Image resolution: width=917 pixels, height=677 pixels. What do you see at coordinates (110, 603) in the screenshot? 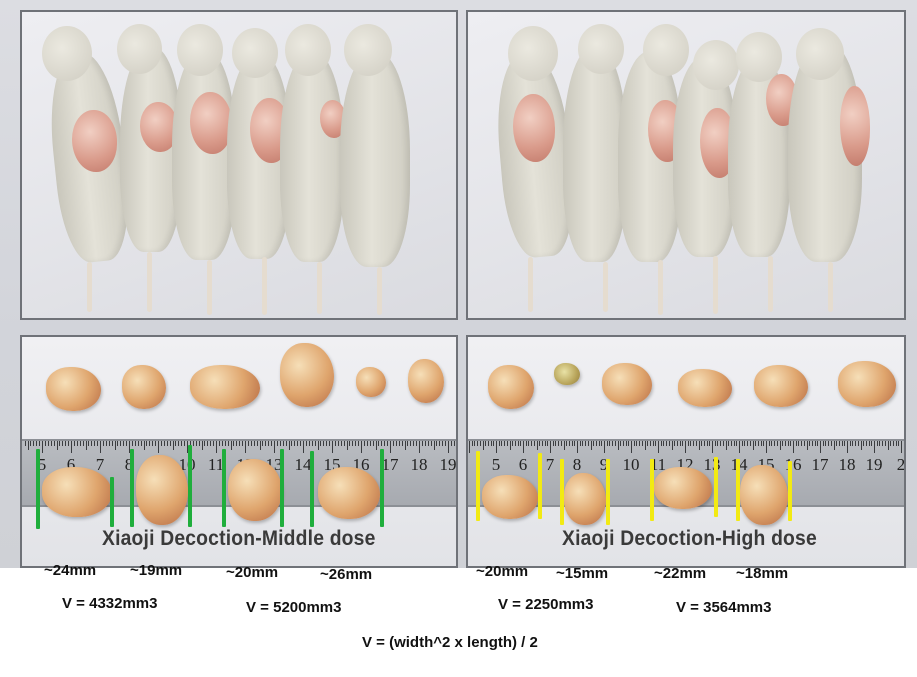
I see `volume-label: V = 4332mm3` at bounding box center [110, 603].